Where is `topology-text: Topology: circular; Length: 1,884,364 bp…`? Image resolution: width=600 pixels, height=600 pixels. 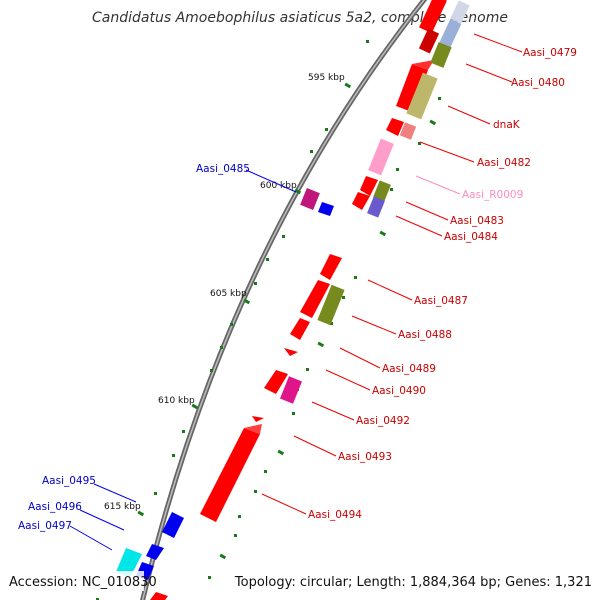
topology-text: Topology: circular; Length: 1,884,364 bp… is located at coordinates (413, 582).